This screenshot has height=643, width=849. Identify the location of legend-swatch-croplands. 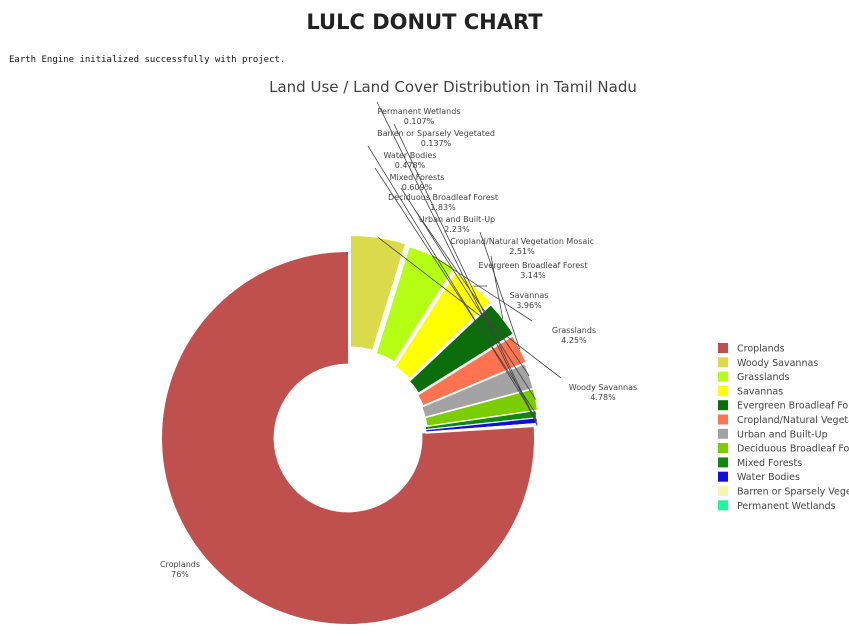
(723, 348).